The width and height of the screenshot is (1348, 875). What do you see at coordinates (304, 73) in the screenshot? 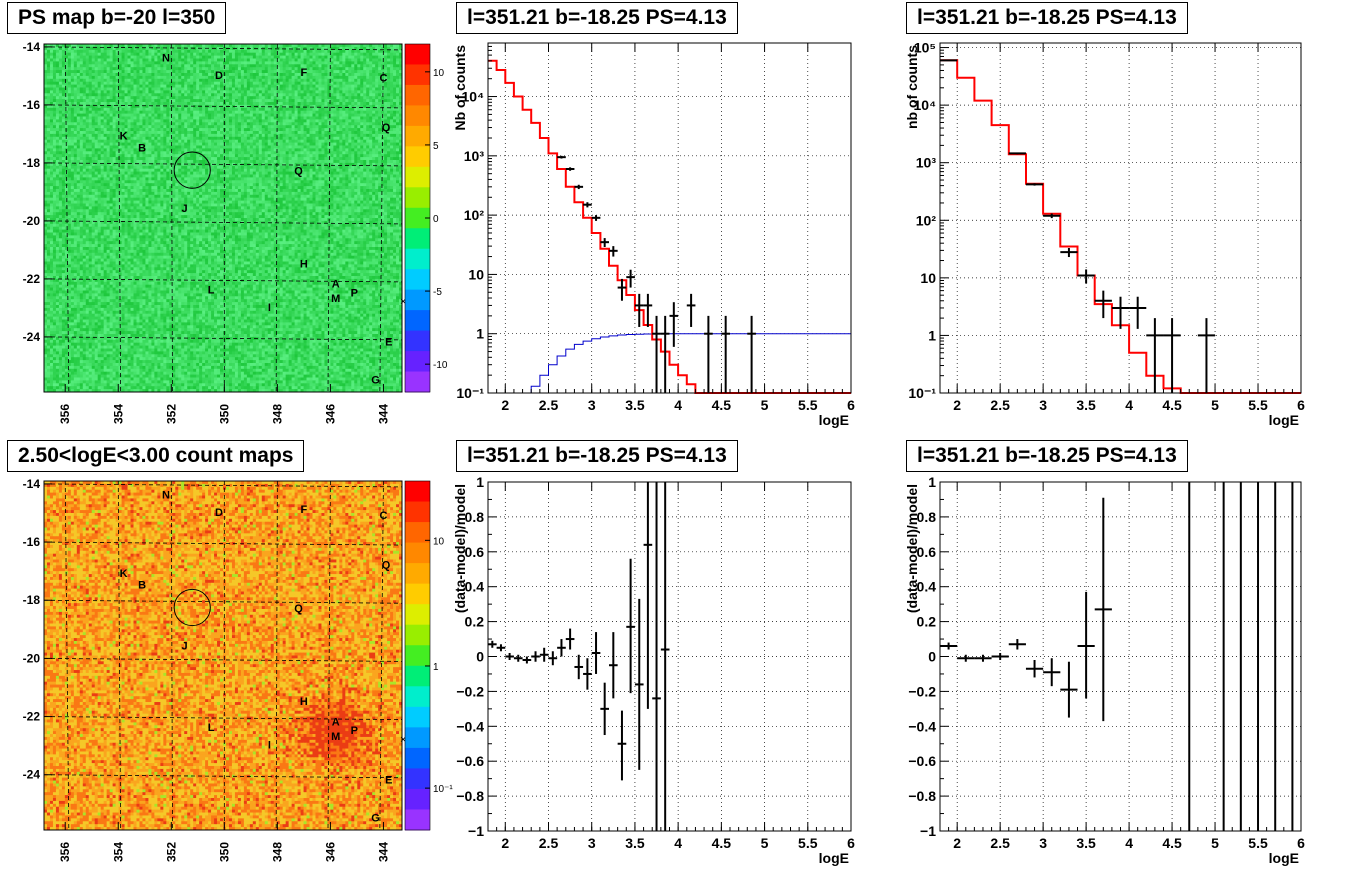
I see `source-label: F` at bounding box center [304, 73].